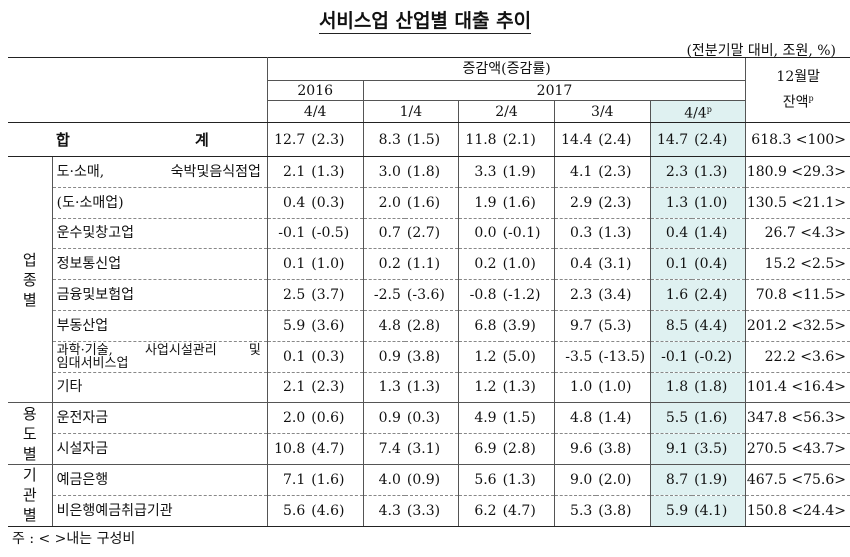  What do you see at coordinates (671, 326) in the screenshot?
I see `amount-cell: 8.5` at bounding box center [671, 326].